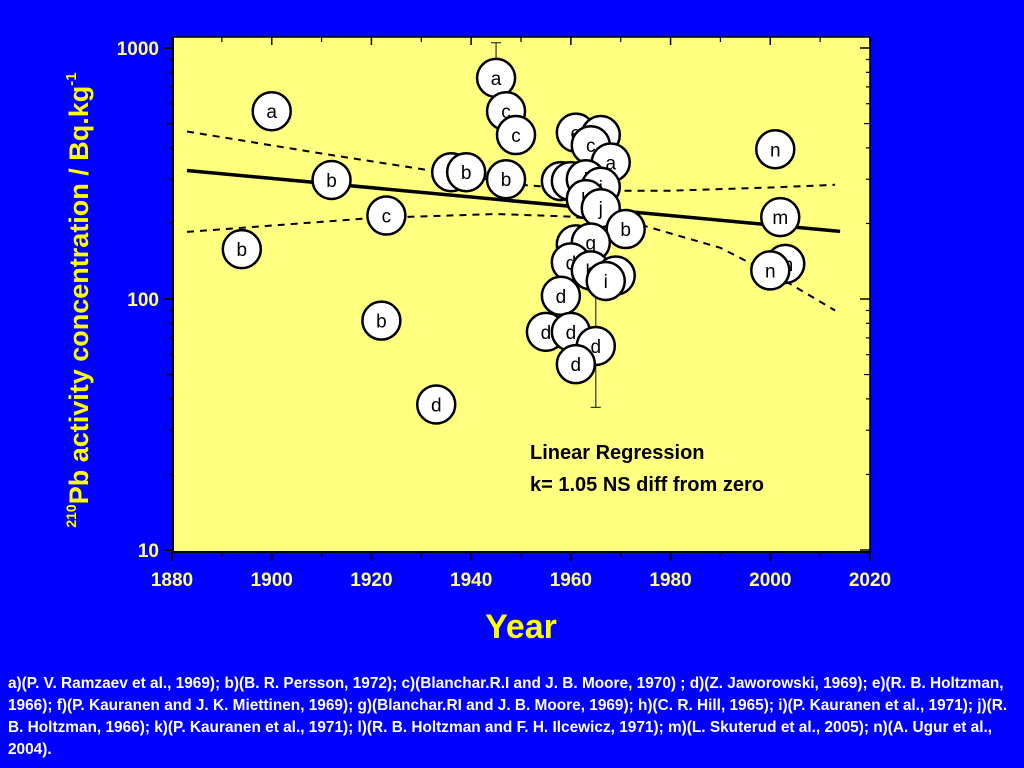  Describe the element at coordinates (172, 580) in the screenshot. I see `x-tick-label: 1880` at that location.